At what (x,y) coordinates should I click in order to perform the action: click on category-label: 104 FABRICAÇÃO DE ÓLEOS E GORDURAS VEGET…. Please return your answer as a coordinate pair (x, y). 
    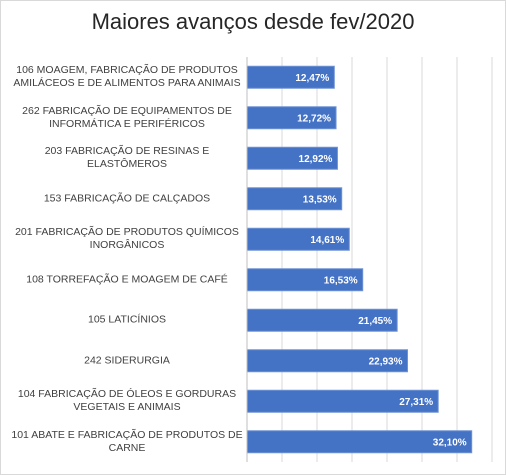
    Looking at the image, I should click on (127, 401).